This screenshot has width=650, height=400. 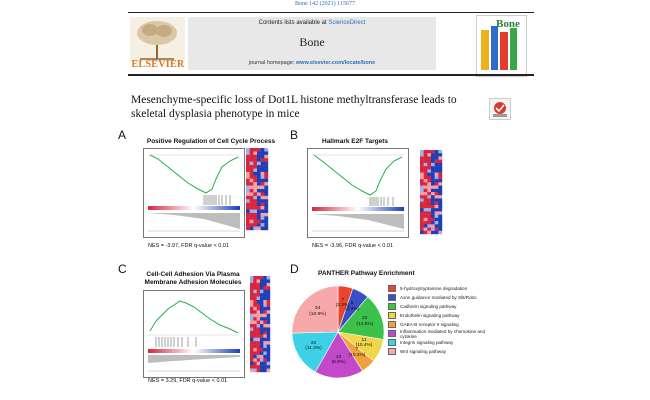 I want to click on legend-label: Endothelin signaling pathway, so click(x=430, y=315).